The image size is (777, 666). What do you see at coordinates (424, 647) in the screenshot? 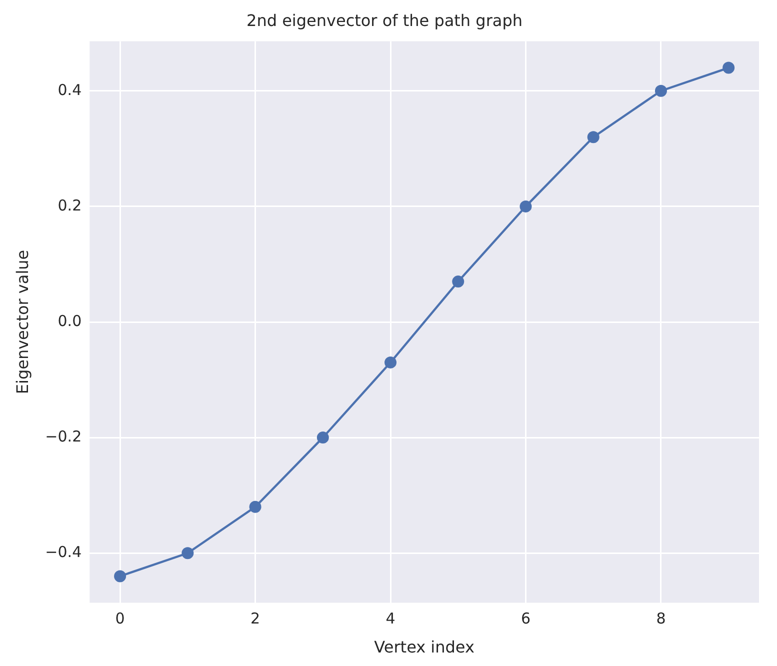
I see `x-axis-title: Vertex index` at bounding box center [424, 647].